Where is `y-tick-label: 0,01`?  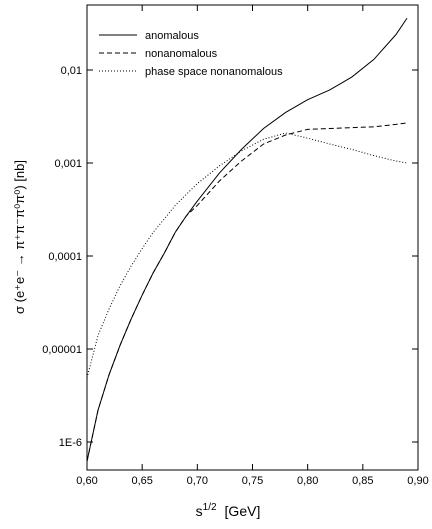
y-tick-label: 0,01 is located at coordinates (71, 71).